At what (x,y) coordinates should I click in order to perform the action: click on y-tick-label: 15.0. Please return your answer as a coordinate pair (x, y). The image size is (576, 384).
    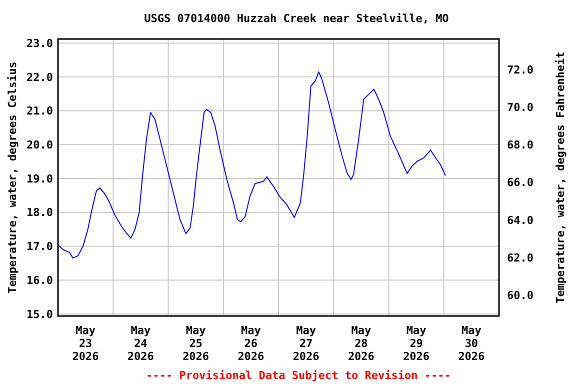
    Looking at the image, I should click on (39, 314).